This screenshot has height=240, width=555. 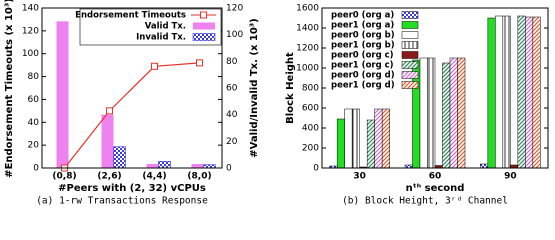 I want to click on x-tick-label: (4,4), so click(x=154, y=177).